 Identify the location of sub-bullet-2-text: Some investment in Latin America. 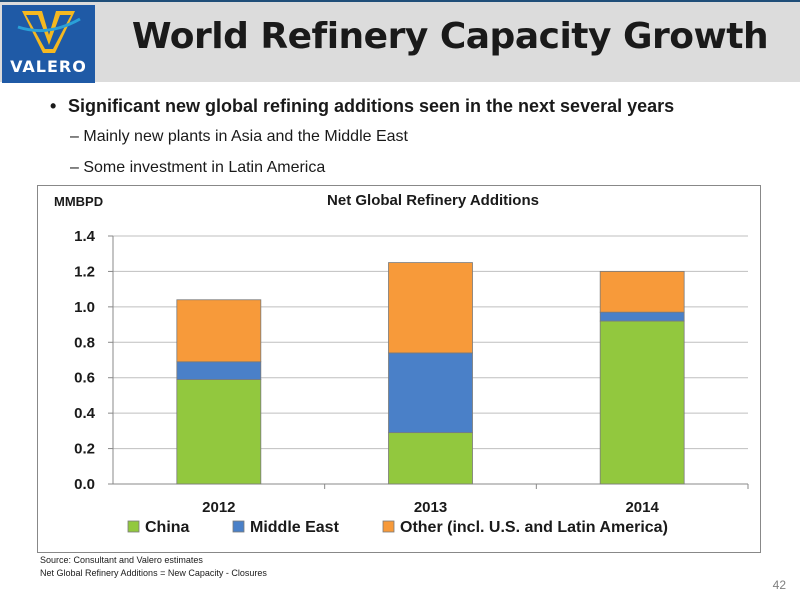
(204, 167).